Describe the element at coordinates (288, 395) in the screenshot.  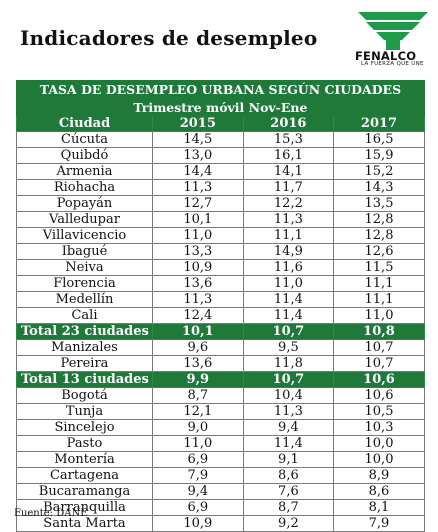
I see `rate-cell-2016: 10,4` at that location.